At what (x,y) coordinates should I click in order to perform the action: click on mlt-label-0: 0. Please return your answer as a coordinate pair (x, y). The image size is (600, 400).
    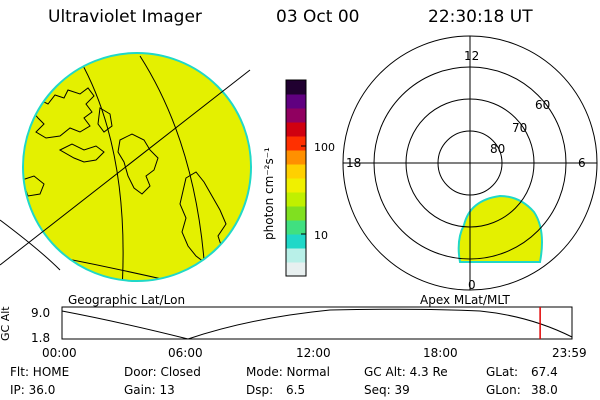
    Looking at the image, I should click on (472, 285).